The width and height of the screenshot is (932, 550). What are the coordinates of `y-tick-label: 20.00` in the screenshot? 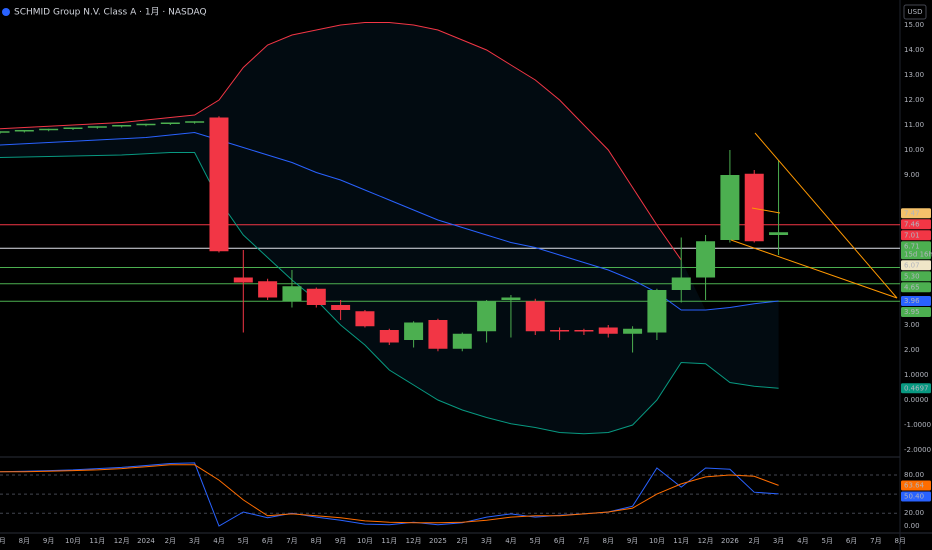 It's located at (914, 513).